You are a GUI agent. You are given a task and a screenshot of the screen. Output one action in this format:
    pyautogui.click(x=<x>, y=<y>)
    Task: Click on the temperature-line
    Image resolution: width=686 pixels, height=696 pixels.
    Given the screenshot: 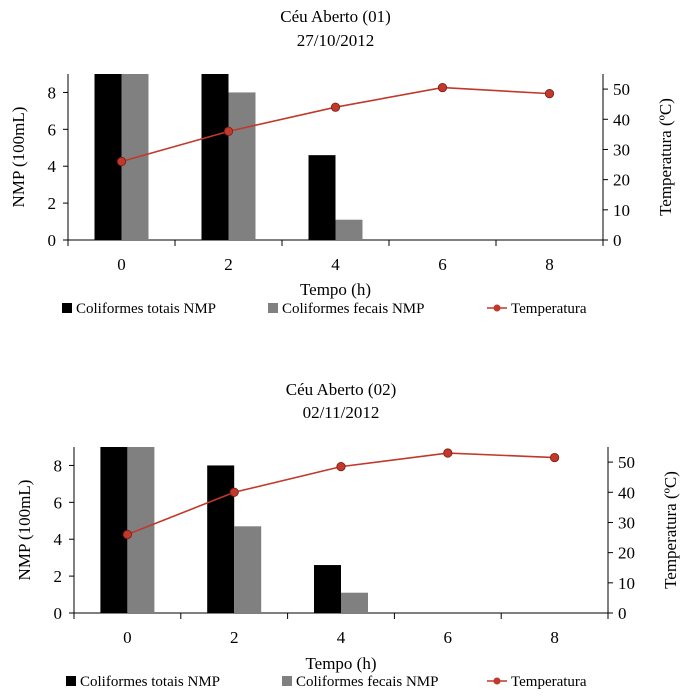 What is the action you would take?
    pyautogui.click(x=335, y=124)
    